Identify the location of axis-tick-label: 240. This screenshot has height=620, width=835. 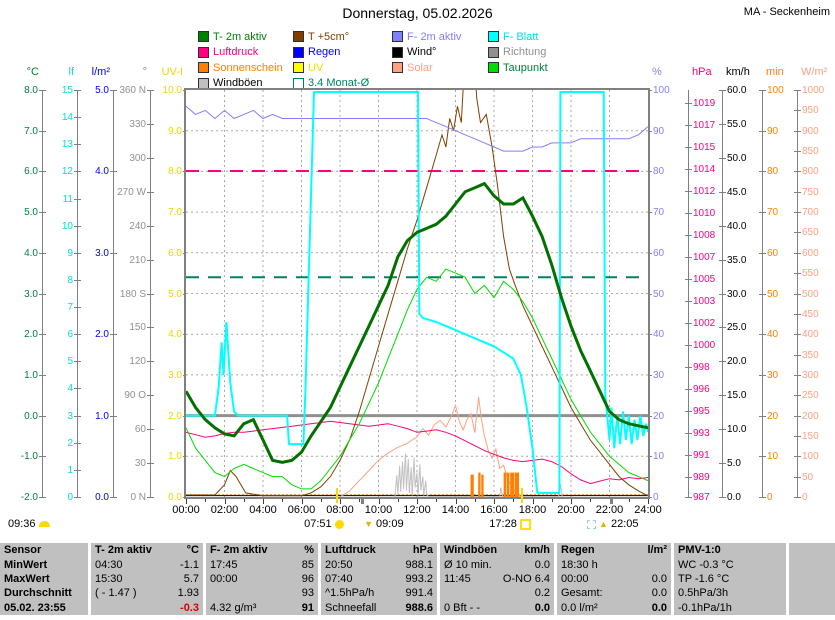
(137, 226).